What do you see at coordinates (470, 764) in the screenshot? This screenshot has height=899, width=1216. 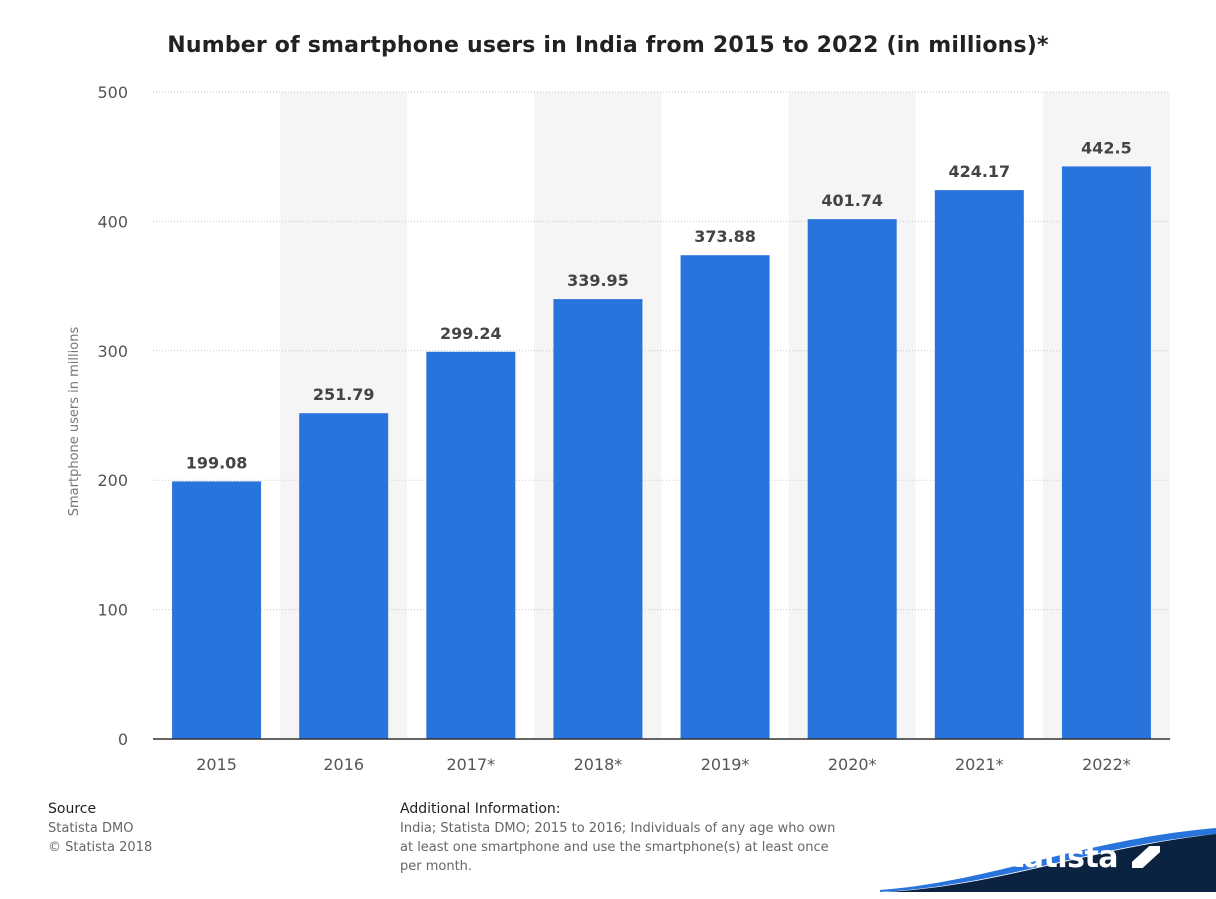 I see `x-tick-label: 2017*` at bounding box center [470, 764].